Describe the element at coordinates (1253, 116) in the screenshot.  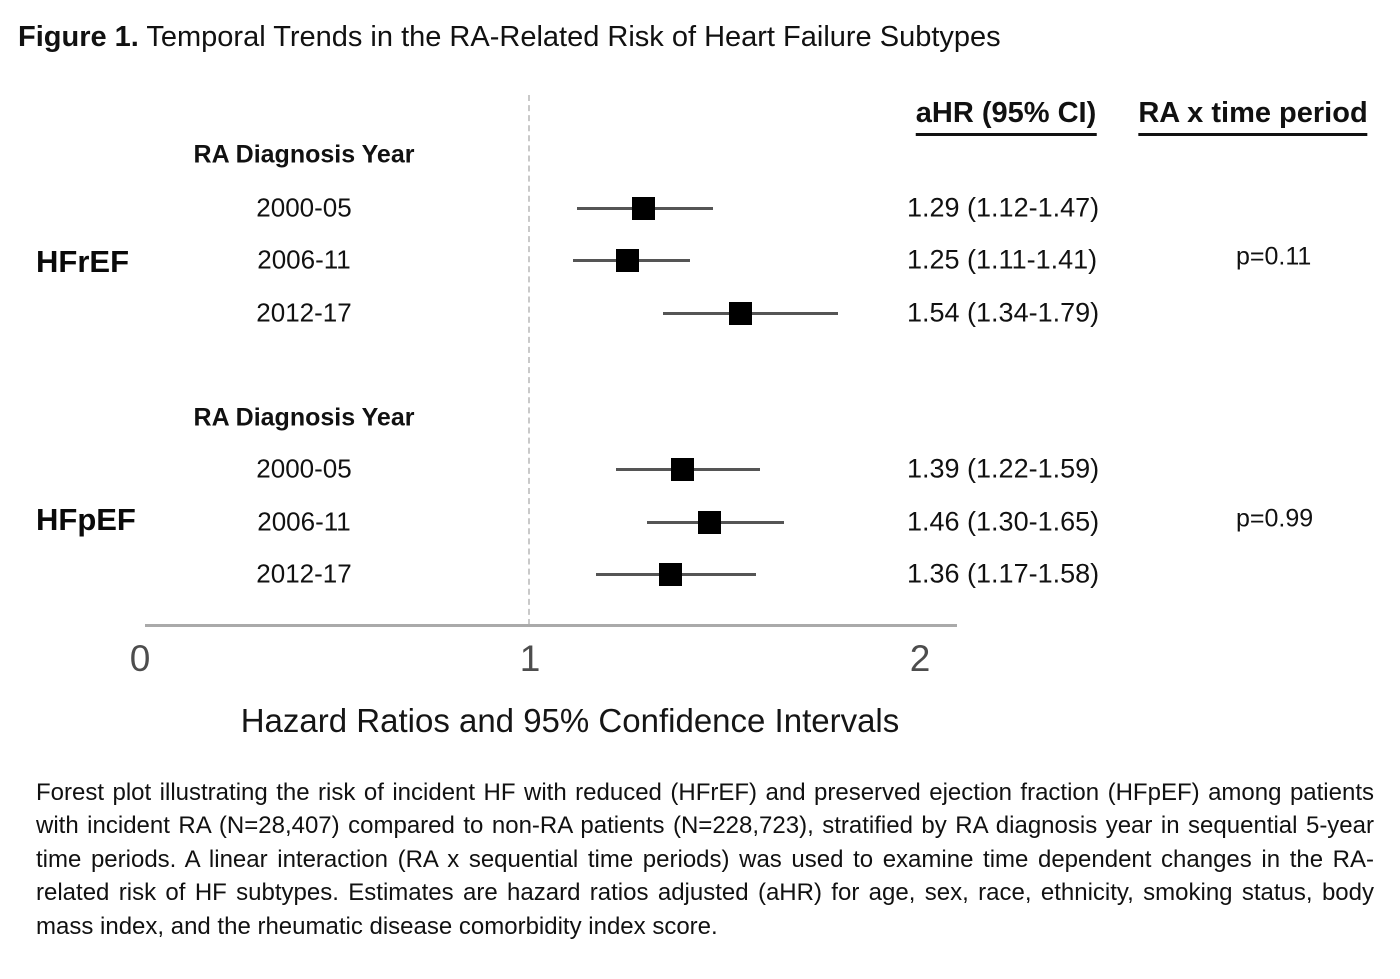
I see `column-header-interaction: RA x time period` at that location.